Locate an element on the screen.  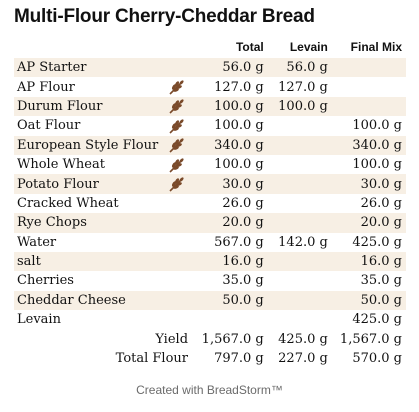
total-amount: 35.0 g is located at coordinates (243, 281).